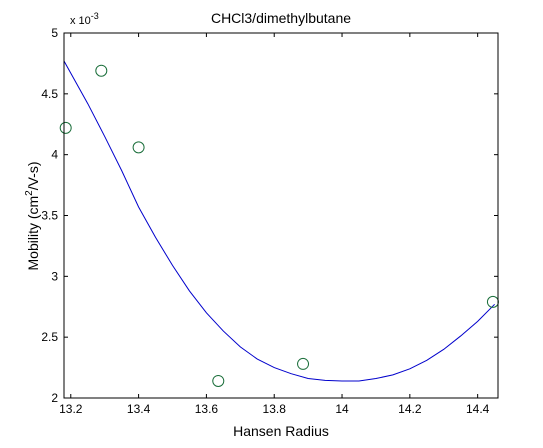 The image size is (543, 448). Describe the element at coordinates (49, 216) in the screenshot. I see `y-tick-label: 3.5` at that location.